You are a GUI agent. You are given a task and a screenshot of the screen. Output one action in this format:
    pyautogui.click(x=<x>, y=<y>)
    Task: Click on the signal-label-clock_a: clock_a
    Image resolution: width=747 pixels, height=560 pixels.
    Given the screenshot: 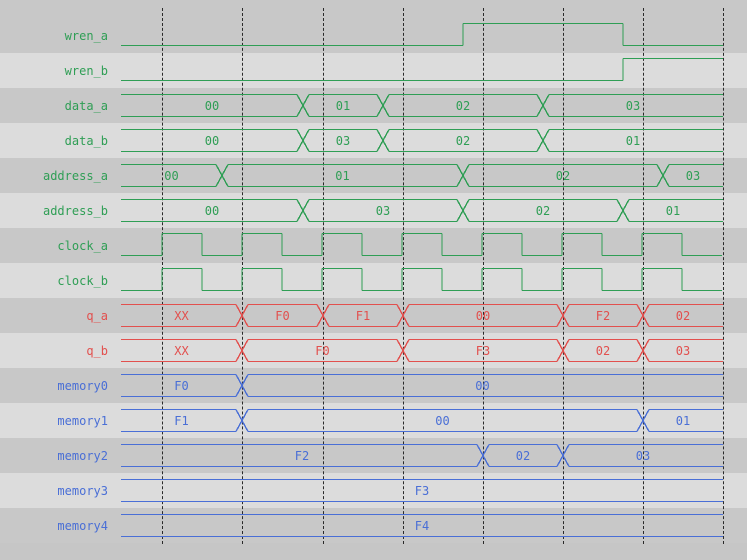 What is the action you would take?
    pyautogui.click(x=82, y=245)
    